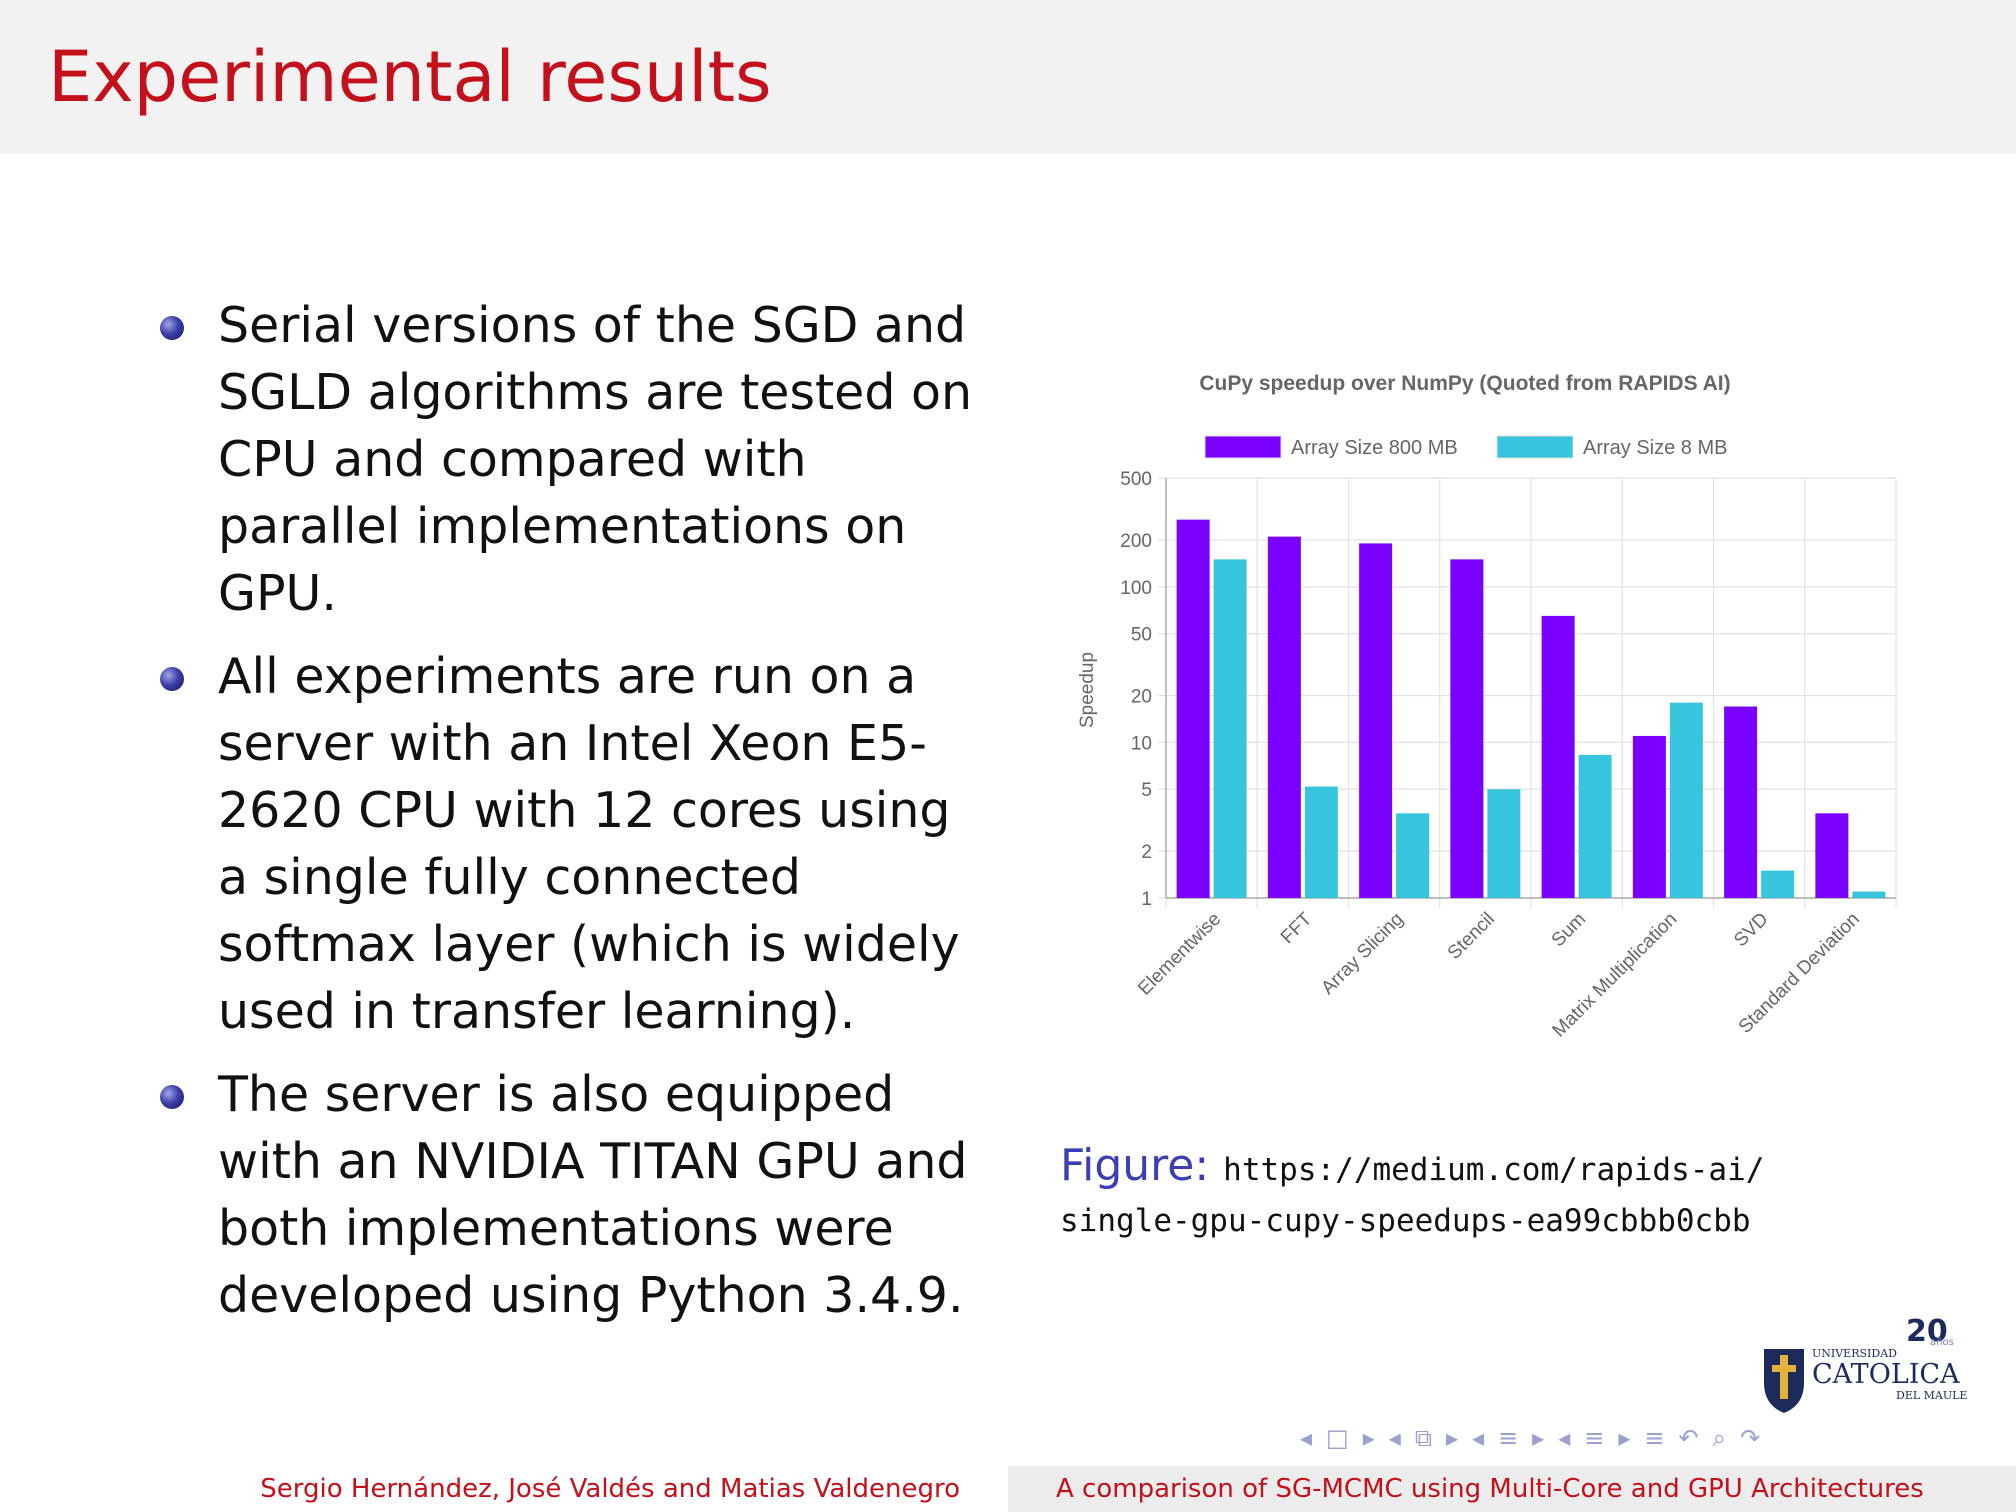 This screenshot has width=2016, height=1512. I want to click on nav-control-5: ▸, so click(1452, 1438).